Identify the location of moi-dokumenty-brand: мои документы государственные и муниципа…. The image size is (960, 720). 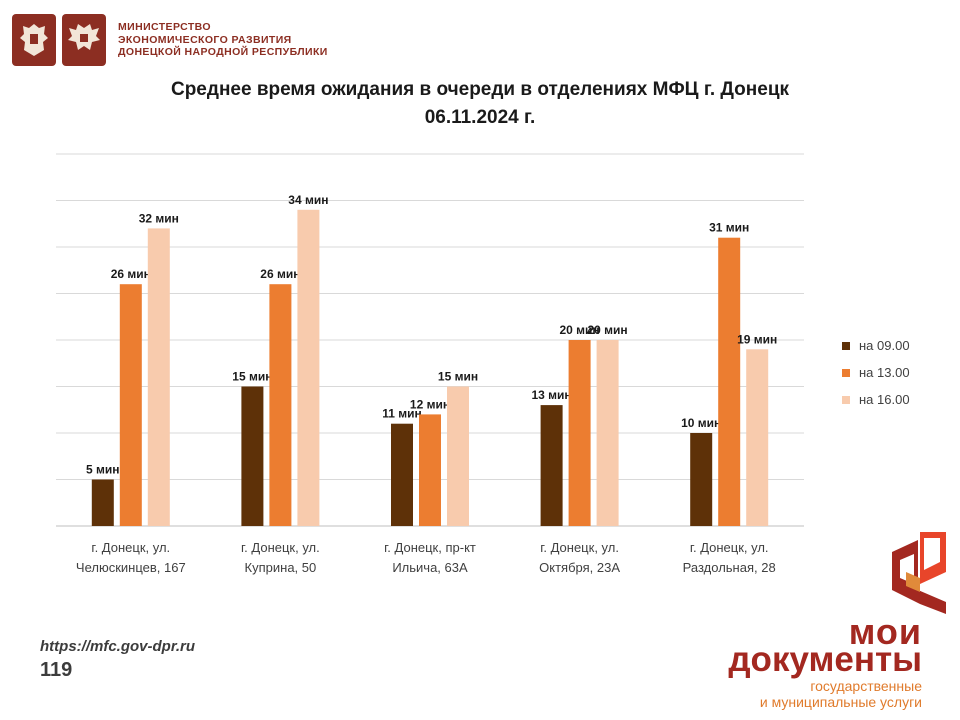
(823, 620).